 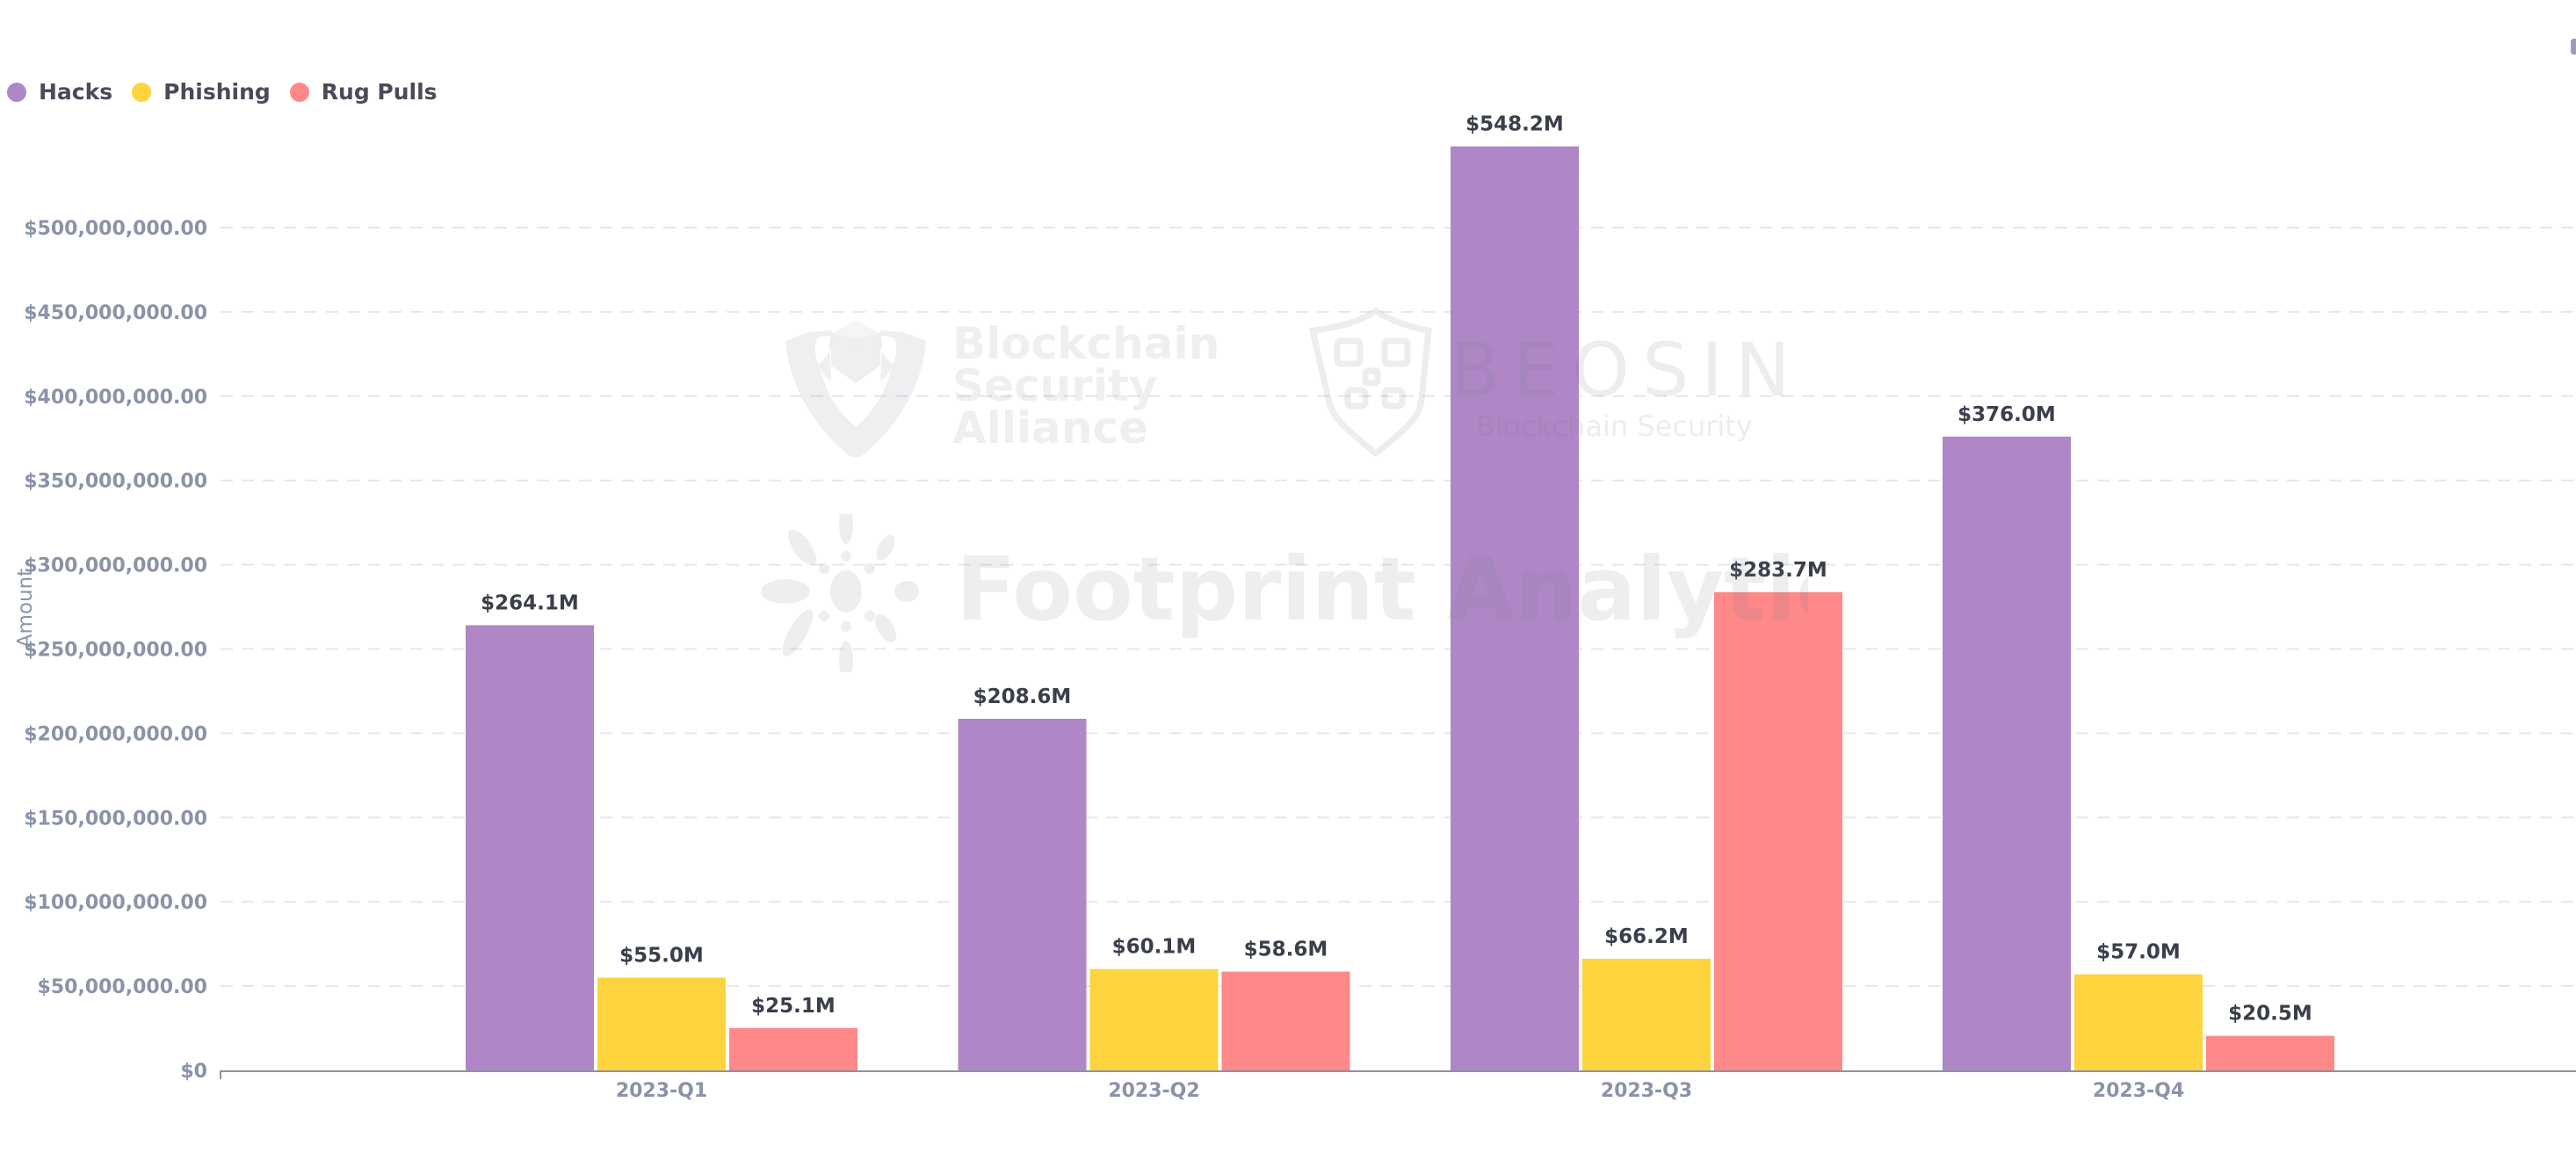 I want to click on legend-label: Hacks, so click(x=76, y=92).